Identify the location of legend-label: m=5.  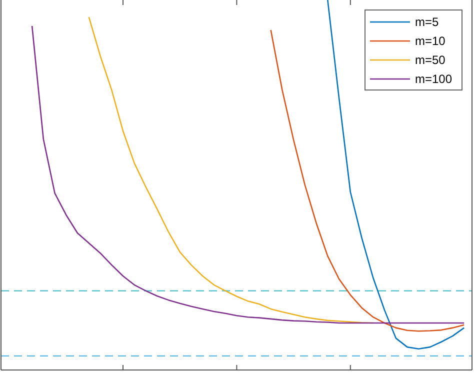
(427, 22).